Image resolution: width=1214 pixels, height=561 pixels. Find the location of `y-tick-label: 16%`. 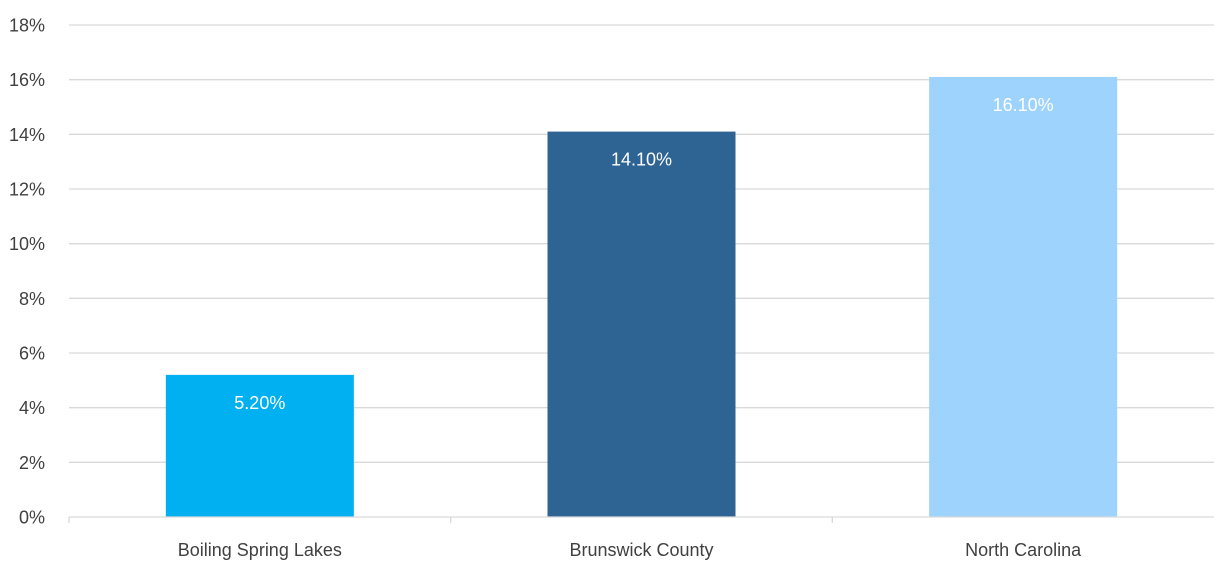

y-tick-label: 16% is located at coordinates (27, 80).